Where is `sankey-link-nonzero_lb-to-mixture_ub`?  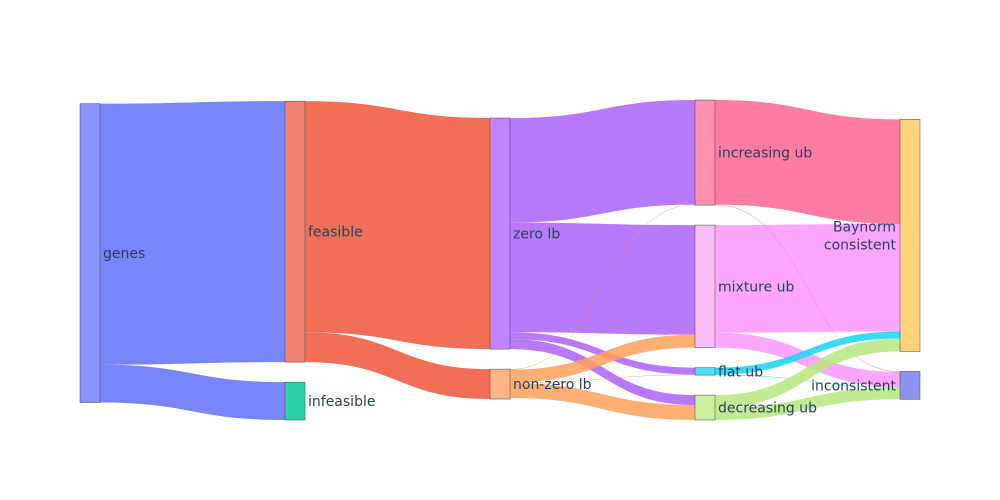 sankey-link-nonzero_lb-to-mixture_ub is located at coordinates (602, 358).